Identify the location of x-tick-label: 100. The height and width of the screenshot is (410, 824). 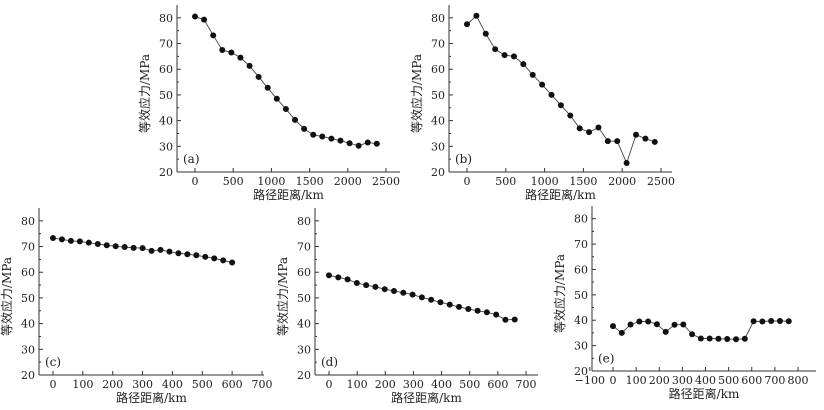
(82, 384).